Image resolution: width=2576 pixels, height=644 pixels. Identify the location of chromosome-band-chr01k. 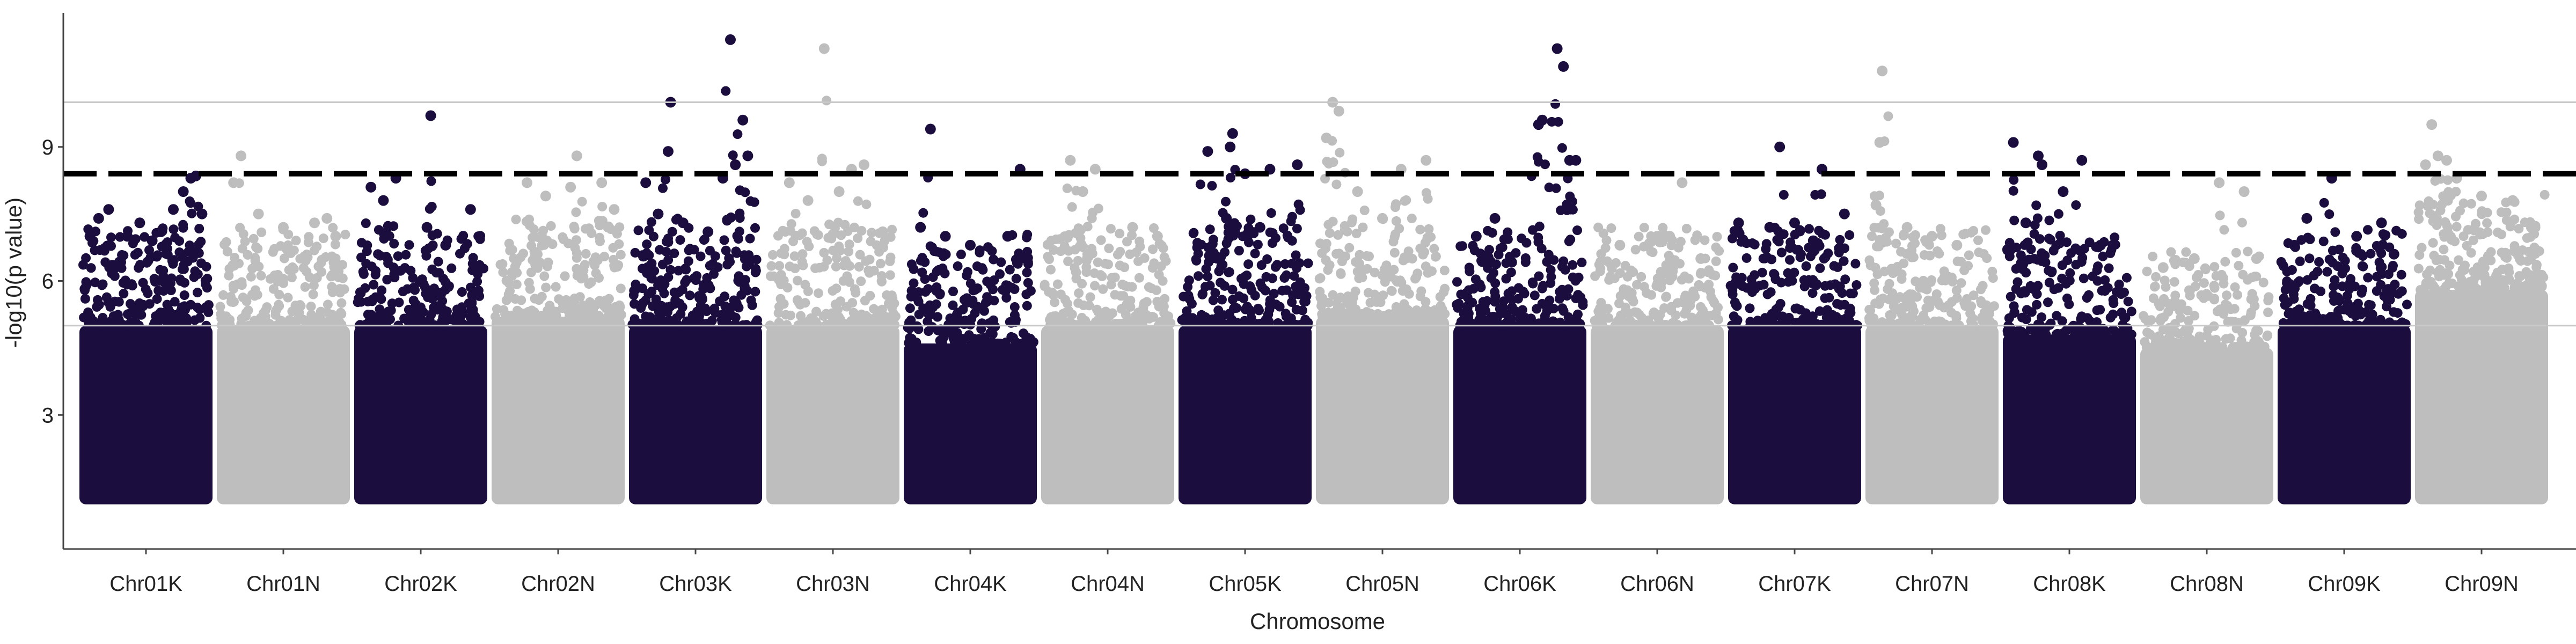
(146, 337).